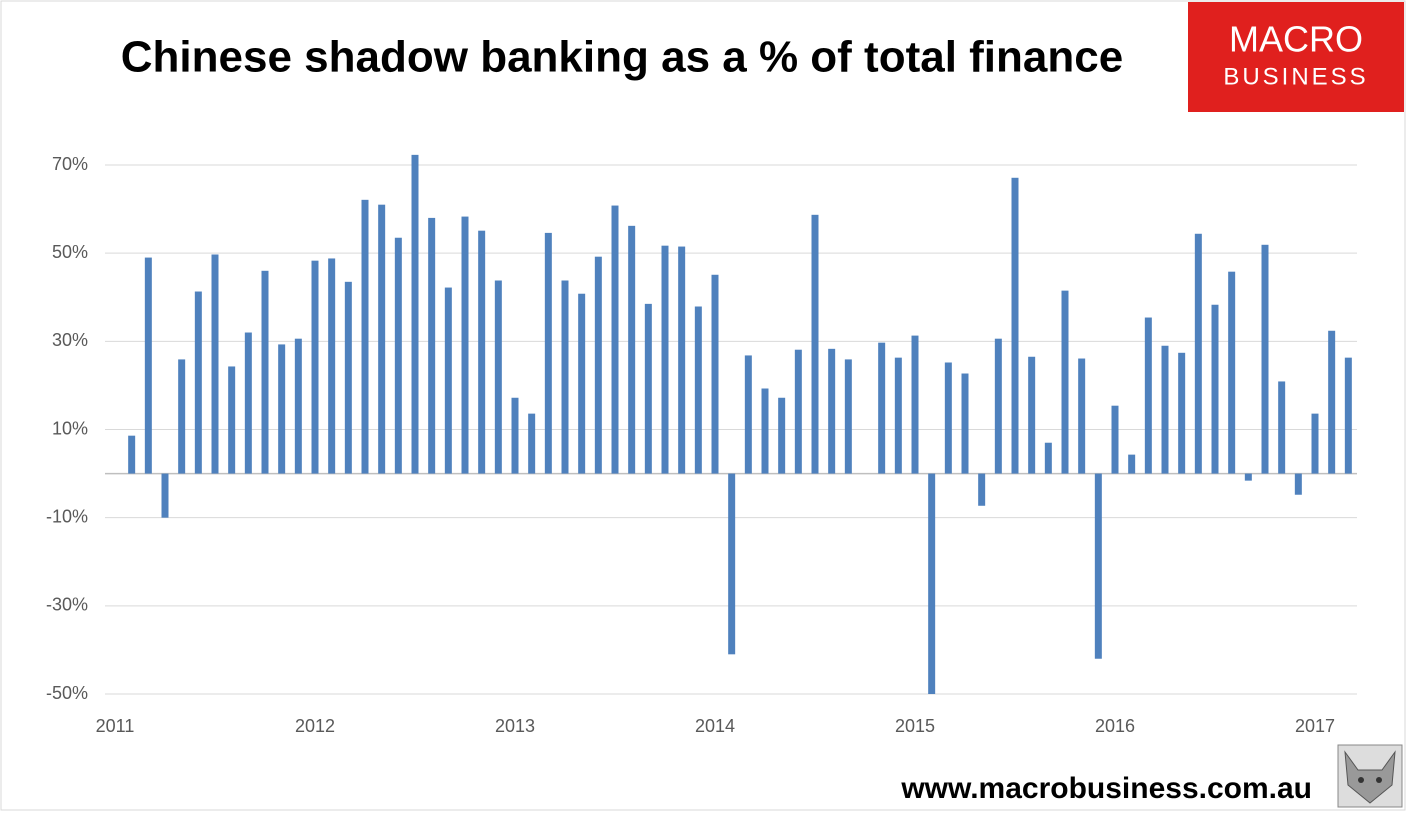 The height and width of the screenshot is (813, 1408). I want to click on x-tick-label: 2014, so click(715, 726).